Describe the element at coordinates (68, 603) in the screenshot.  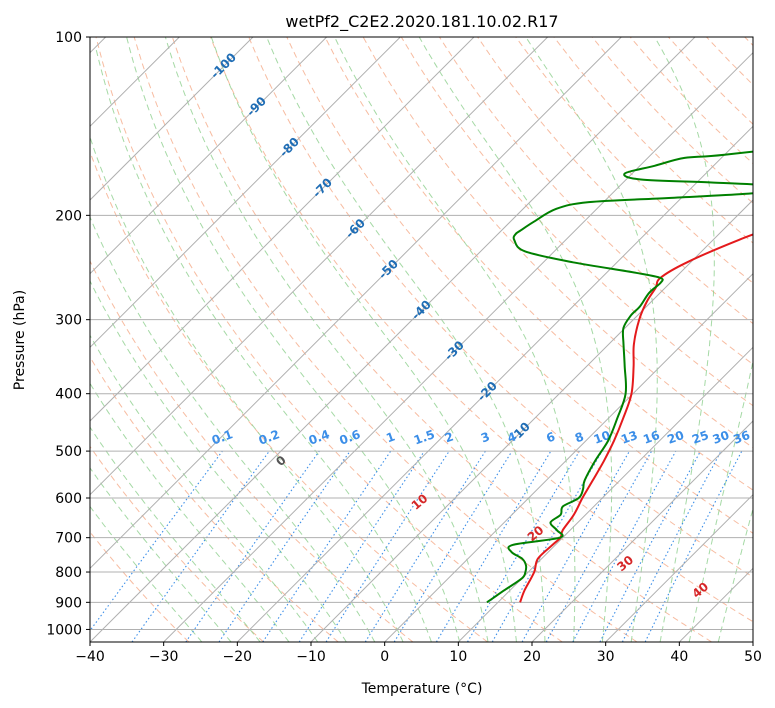
I see `y-tick-label: 900` at that location.